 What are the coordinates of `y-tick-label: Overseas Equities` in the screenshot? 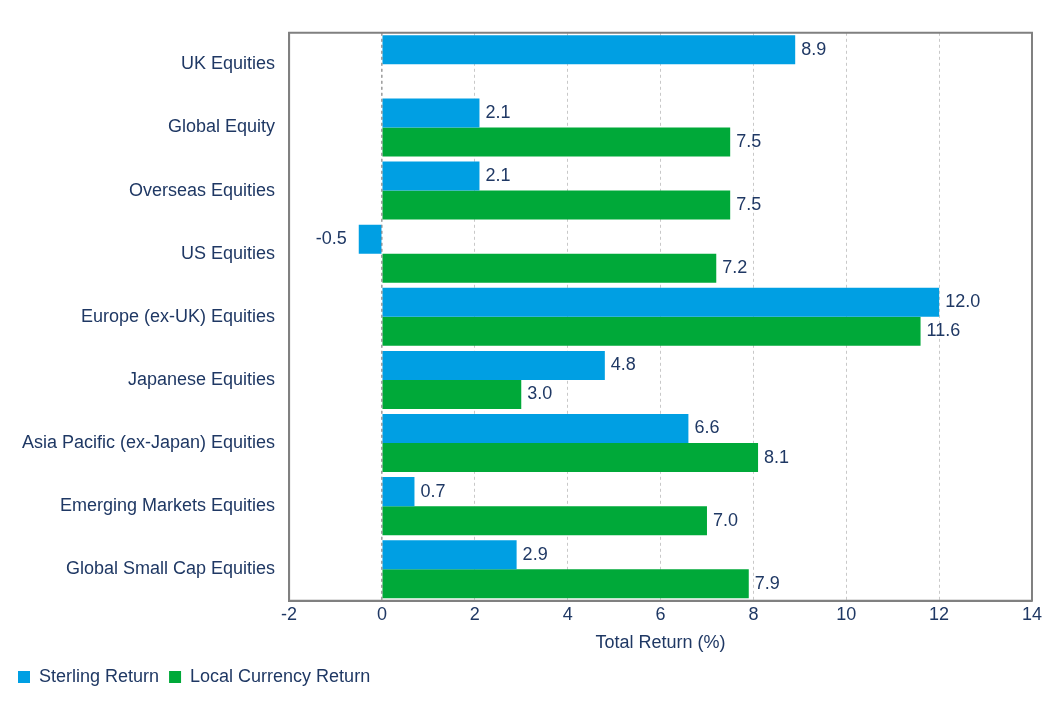 It's located at (202, 189).